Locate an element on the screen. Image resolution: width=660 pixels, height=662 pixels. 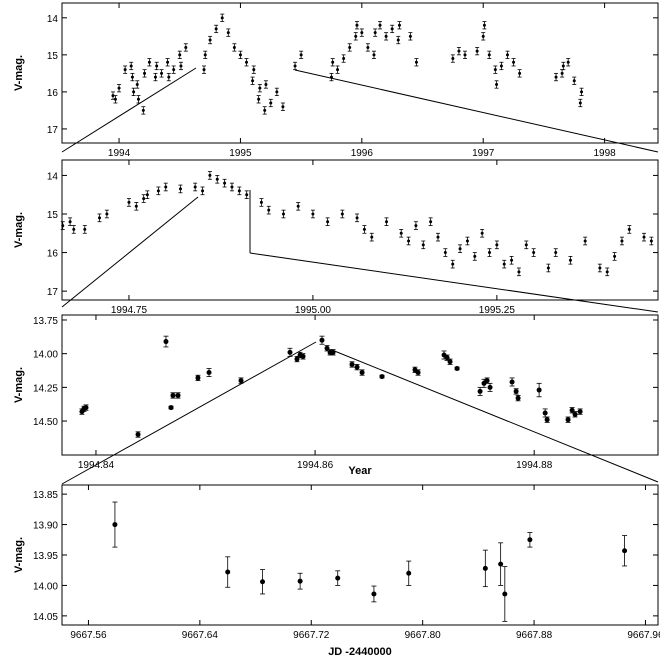
y-tick-label: 16 is located at coordinates (53, 254).